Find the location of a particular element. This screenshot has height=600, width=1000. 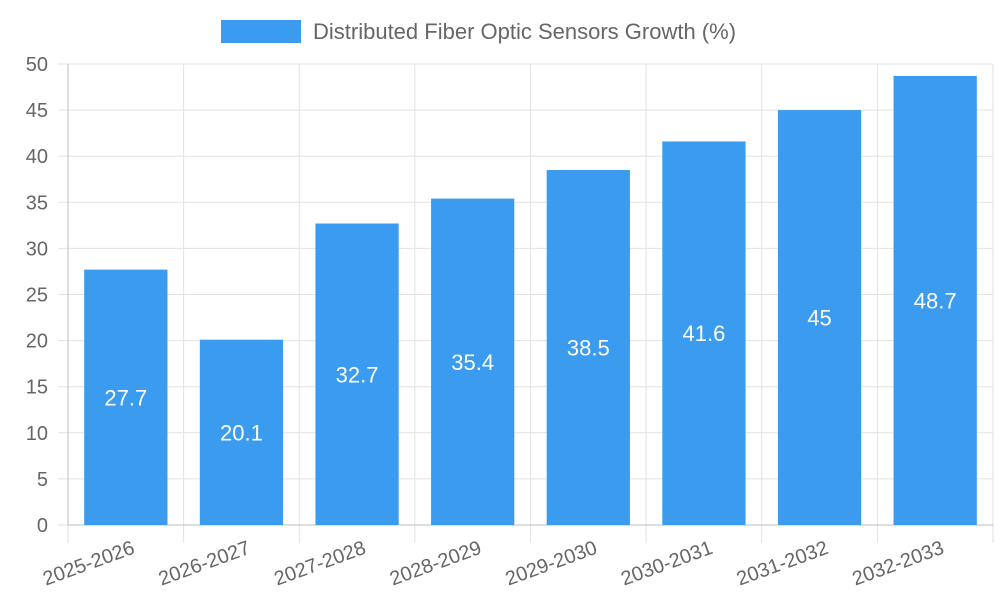

bar-data-label: 41.6 is located at coordinates (704, 333).